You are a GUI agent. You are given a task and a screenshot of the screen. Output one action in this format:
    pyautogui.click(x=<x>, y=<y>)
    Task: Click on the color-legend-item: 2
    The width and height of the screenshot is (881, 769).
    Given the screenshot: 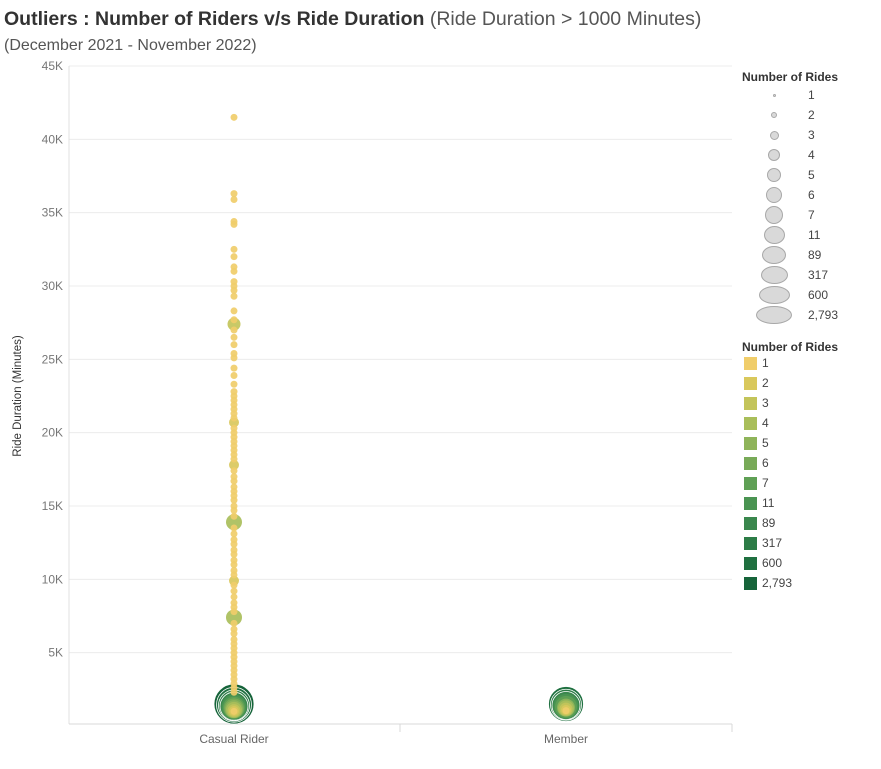 What is the action you would take?
    pyautogui.click(x=807, y=385)
    